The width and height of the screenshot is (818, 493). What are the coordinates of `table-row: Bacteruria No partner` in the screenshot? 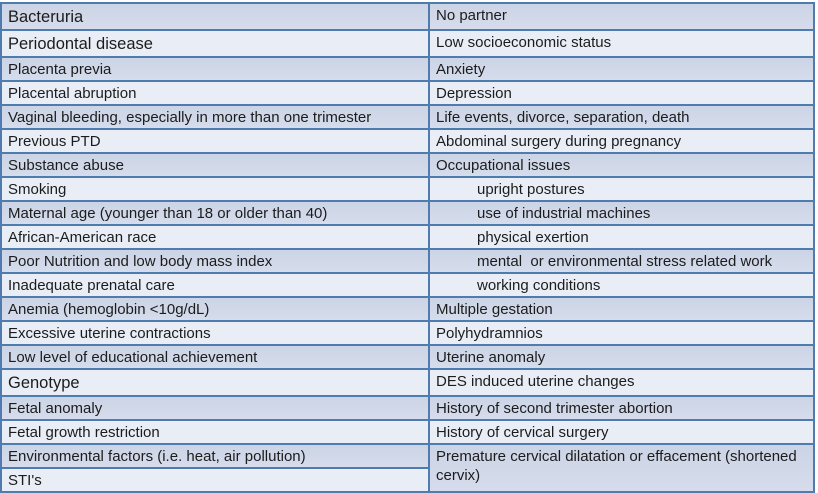 It's located at (407, 16).